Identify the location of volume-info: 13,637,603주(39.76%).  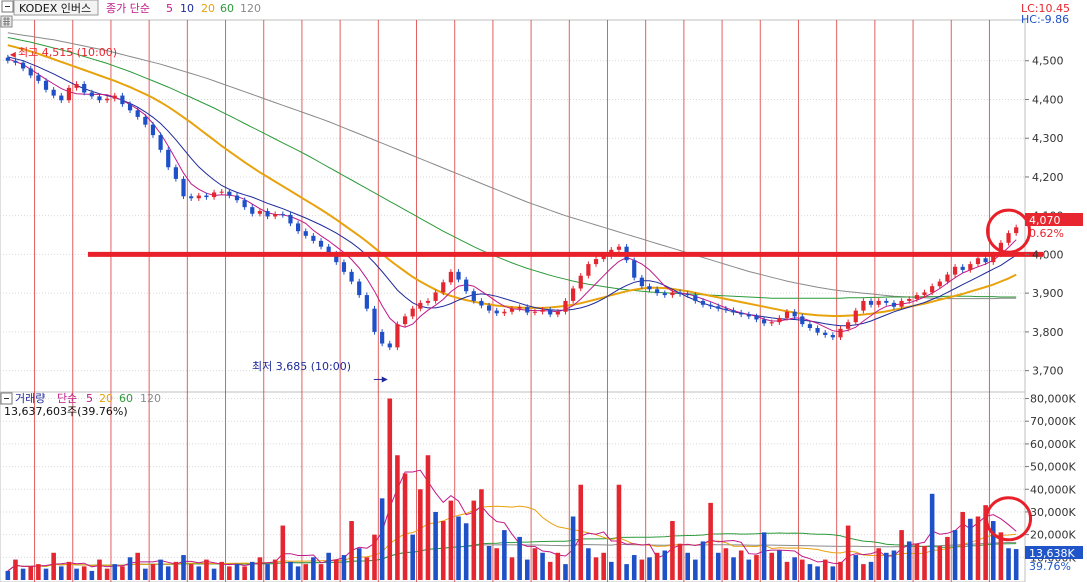
(66, 411).